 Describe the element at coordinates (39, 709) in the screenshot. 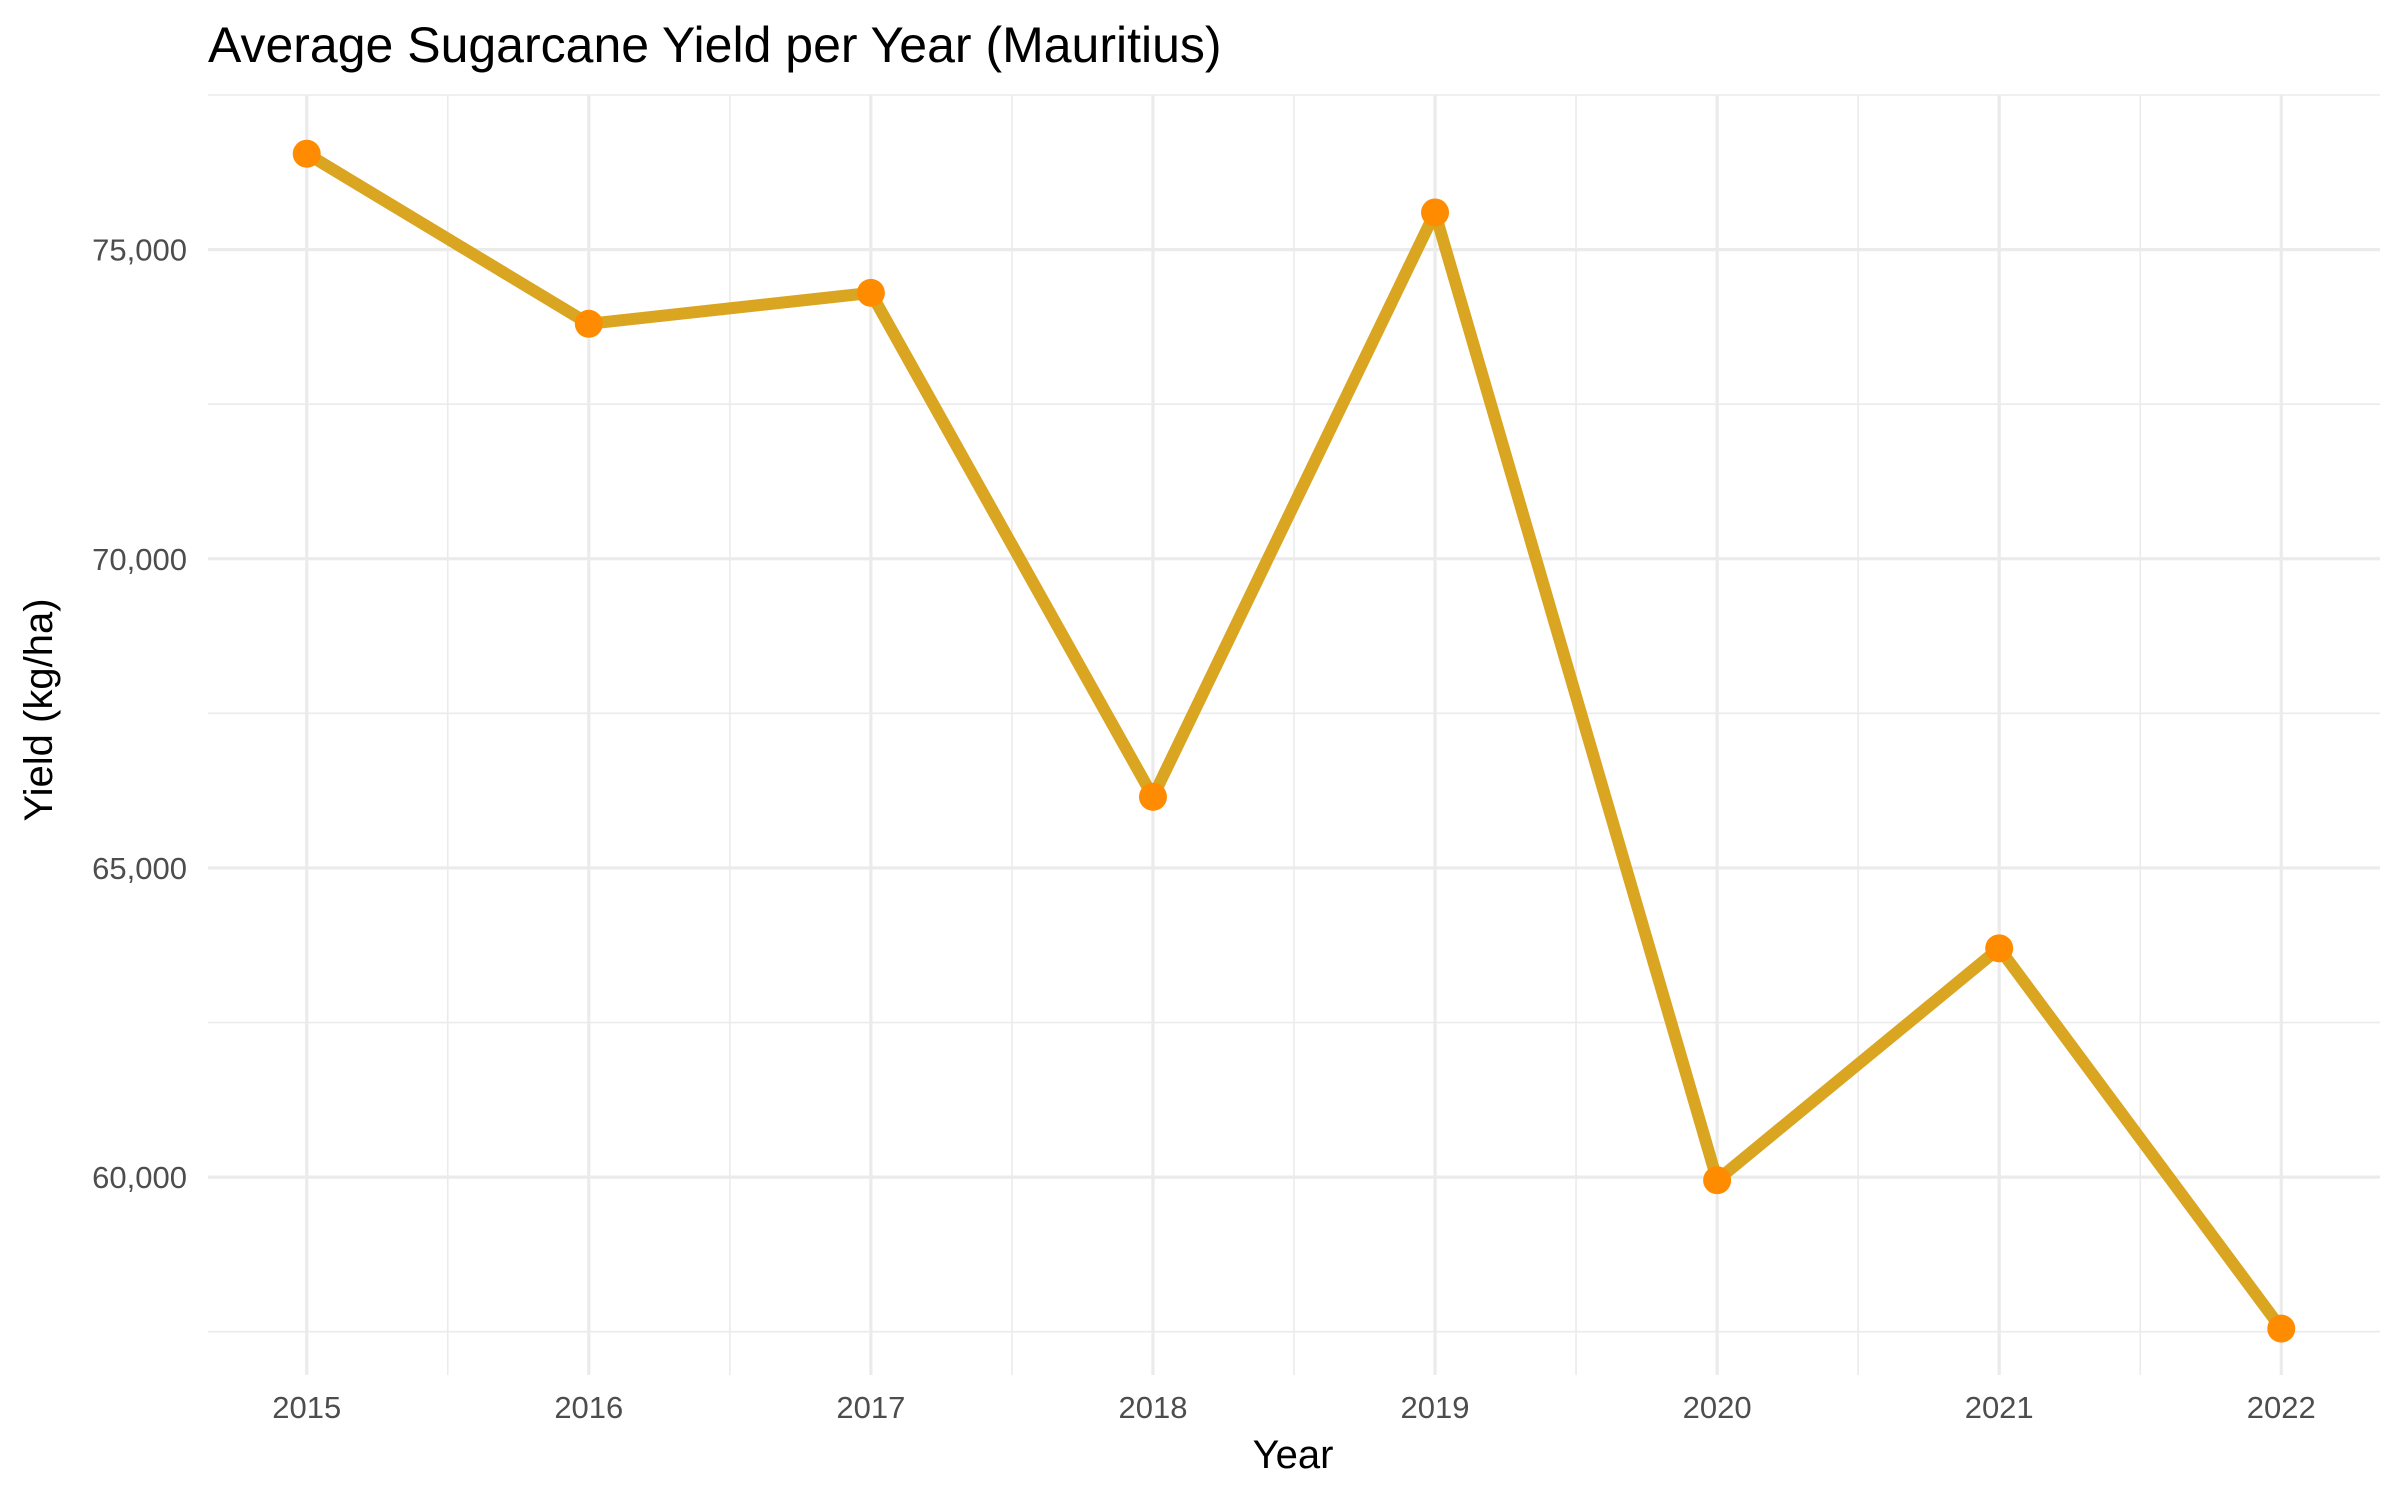

I see `y-axis-title: Yield (kg/ha)` at that location.